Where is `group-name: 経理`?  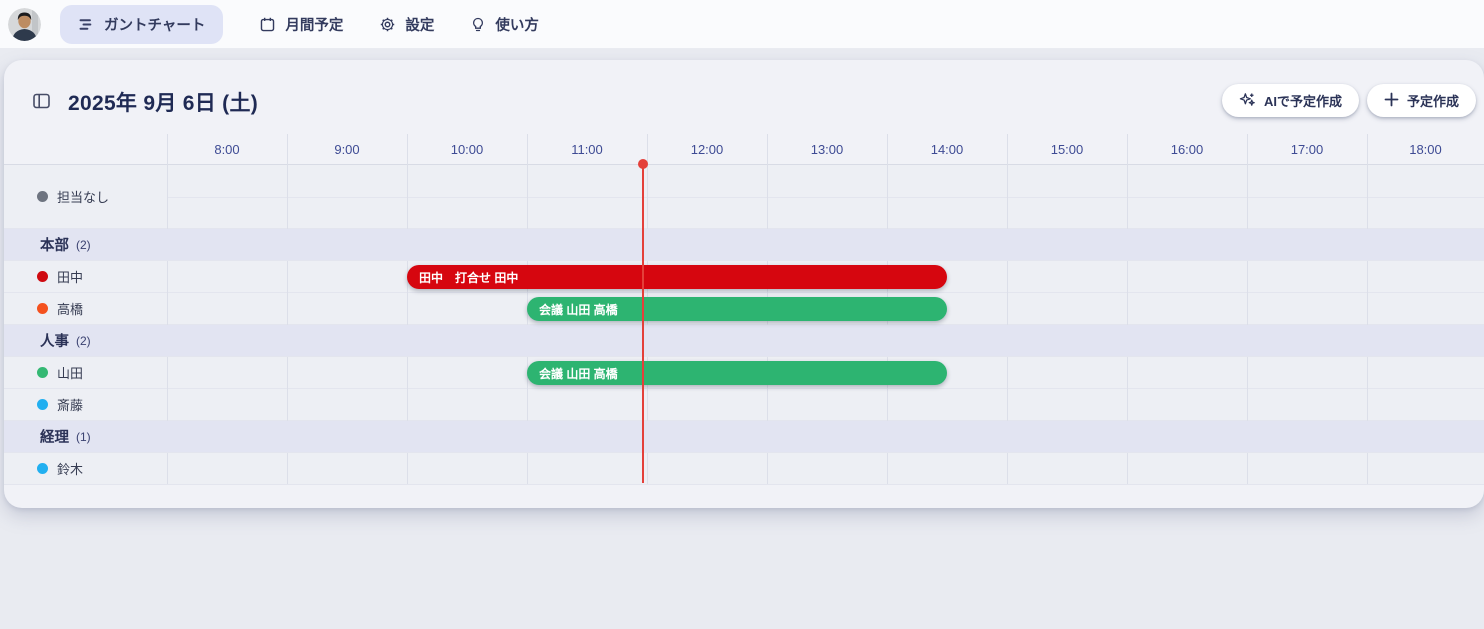
group-name: 経理 is located at coordinates (54, 438).